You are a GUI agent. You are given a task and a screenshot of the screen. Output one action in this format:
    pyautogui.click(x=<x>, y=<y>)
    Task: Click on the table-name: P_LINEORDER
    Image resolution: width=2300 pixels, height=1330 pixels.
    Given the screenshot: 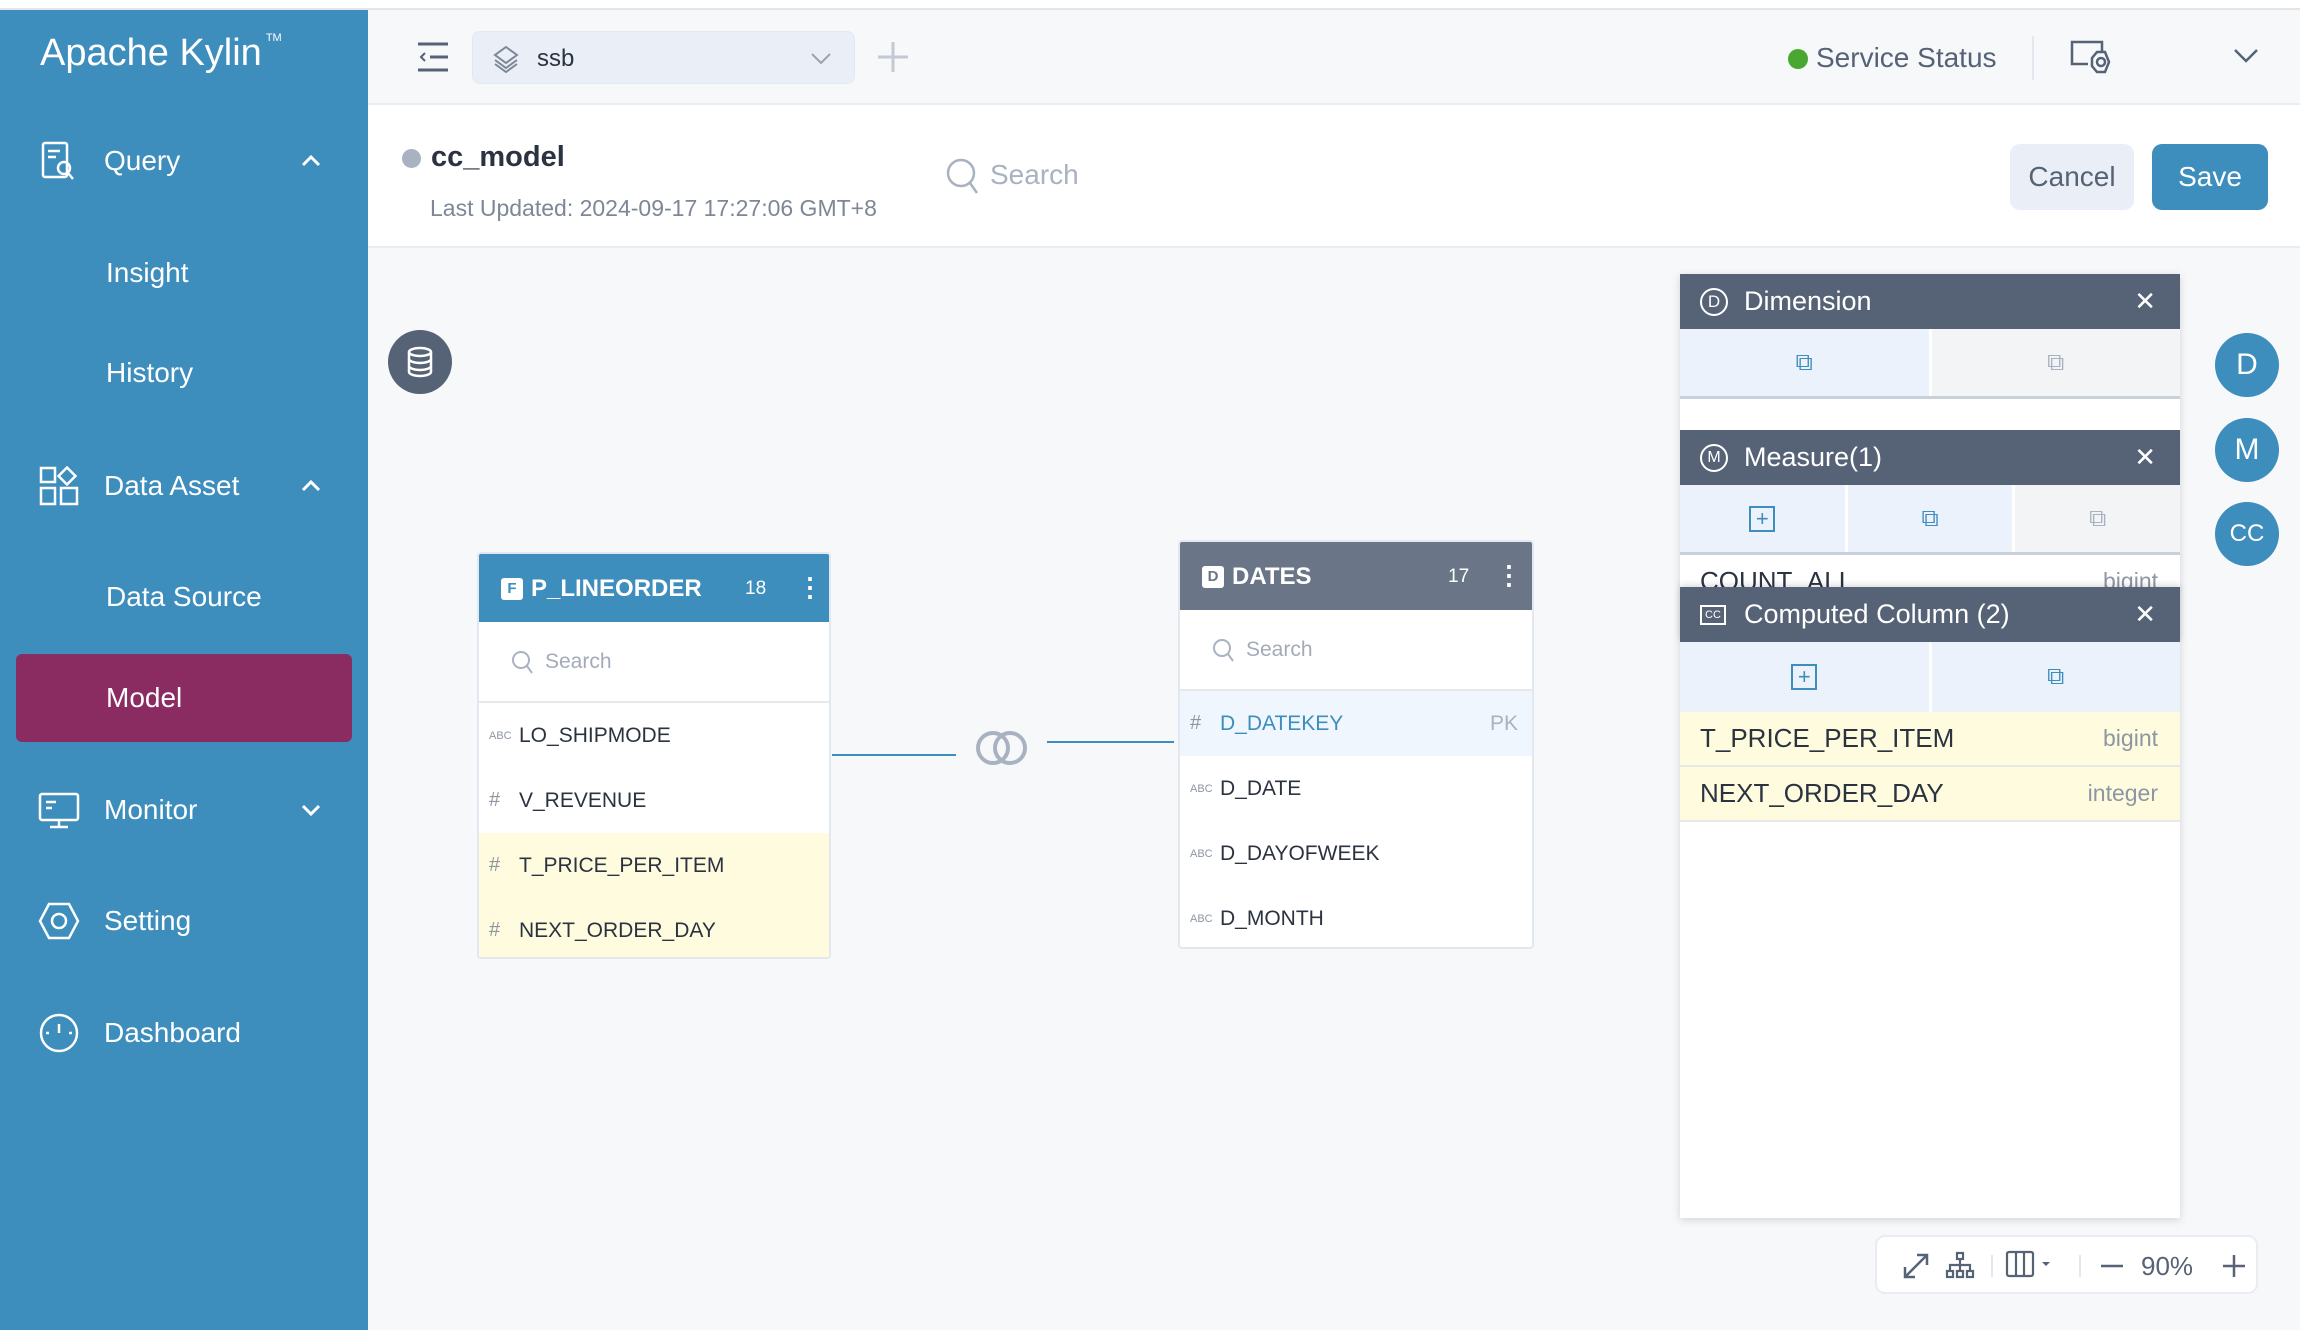 What is the action you would take?
    pyautogui.click(x=616, y=588)
    